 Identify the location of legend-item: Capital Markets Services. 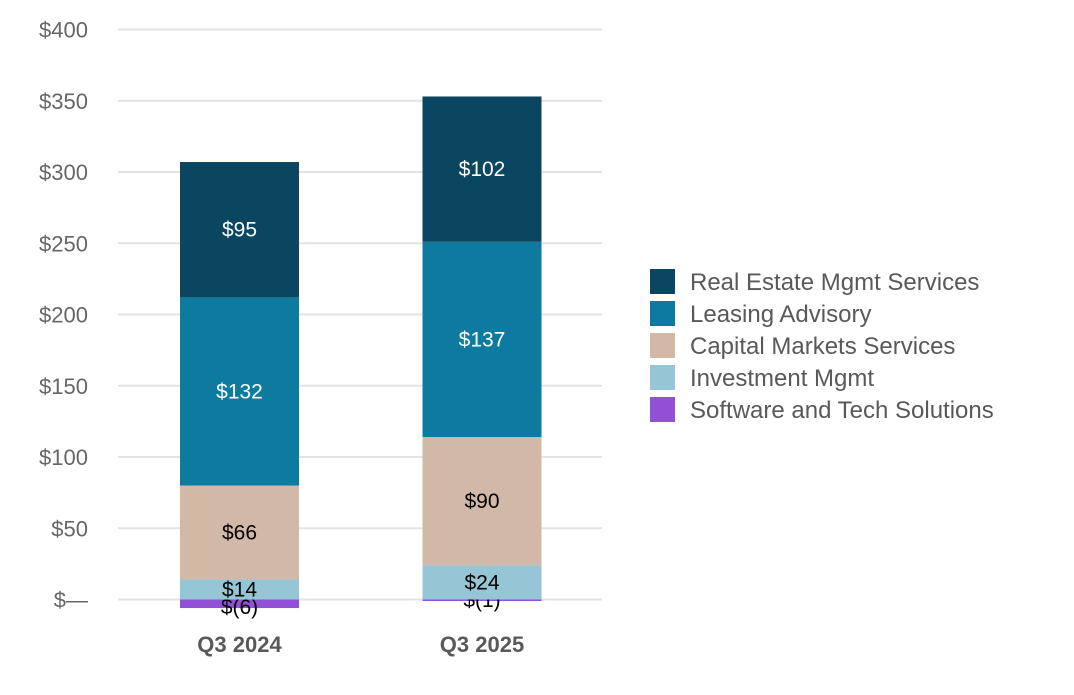
(802, 346).